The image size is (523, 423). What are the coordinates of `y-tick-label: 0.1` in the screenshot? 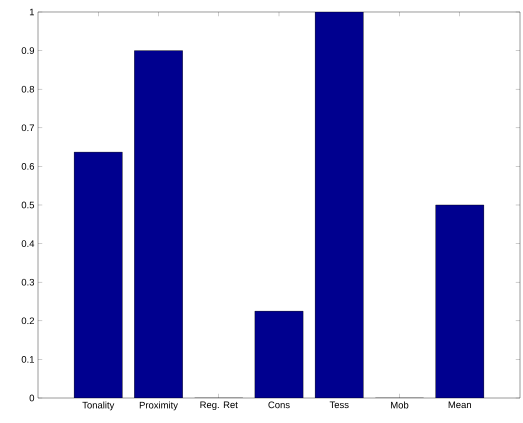 It's located at (28, 359).